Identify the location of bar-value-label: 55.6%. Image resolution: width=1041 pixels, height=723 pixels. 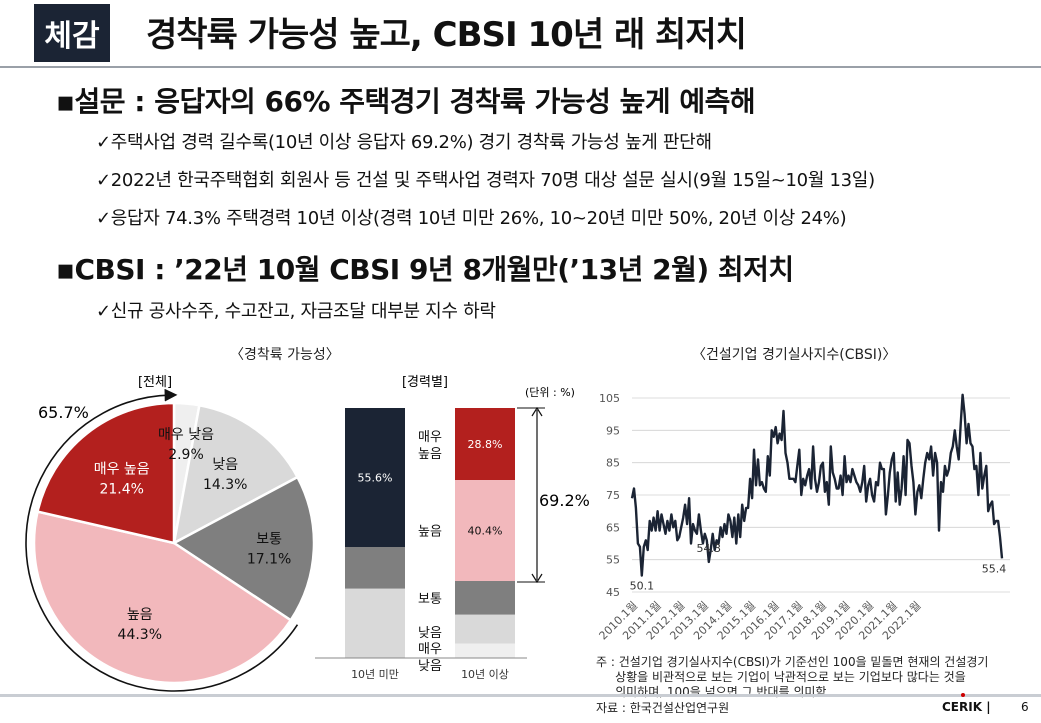
(375, 478).